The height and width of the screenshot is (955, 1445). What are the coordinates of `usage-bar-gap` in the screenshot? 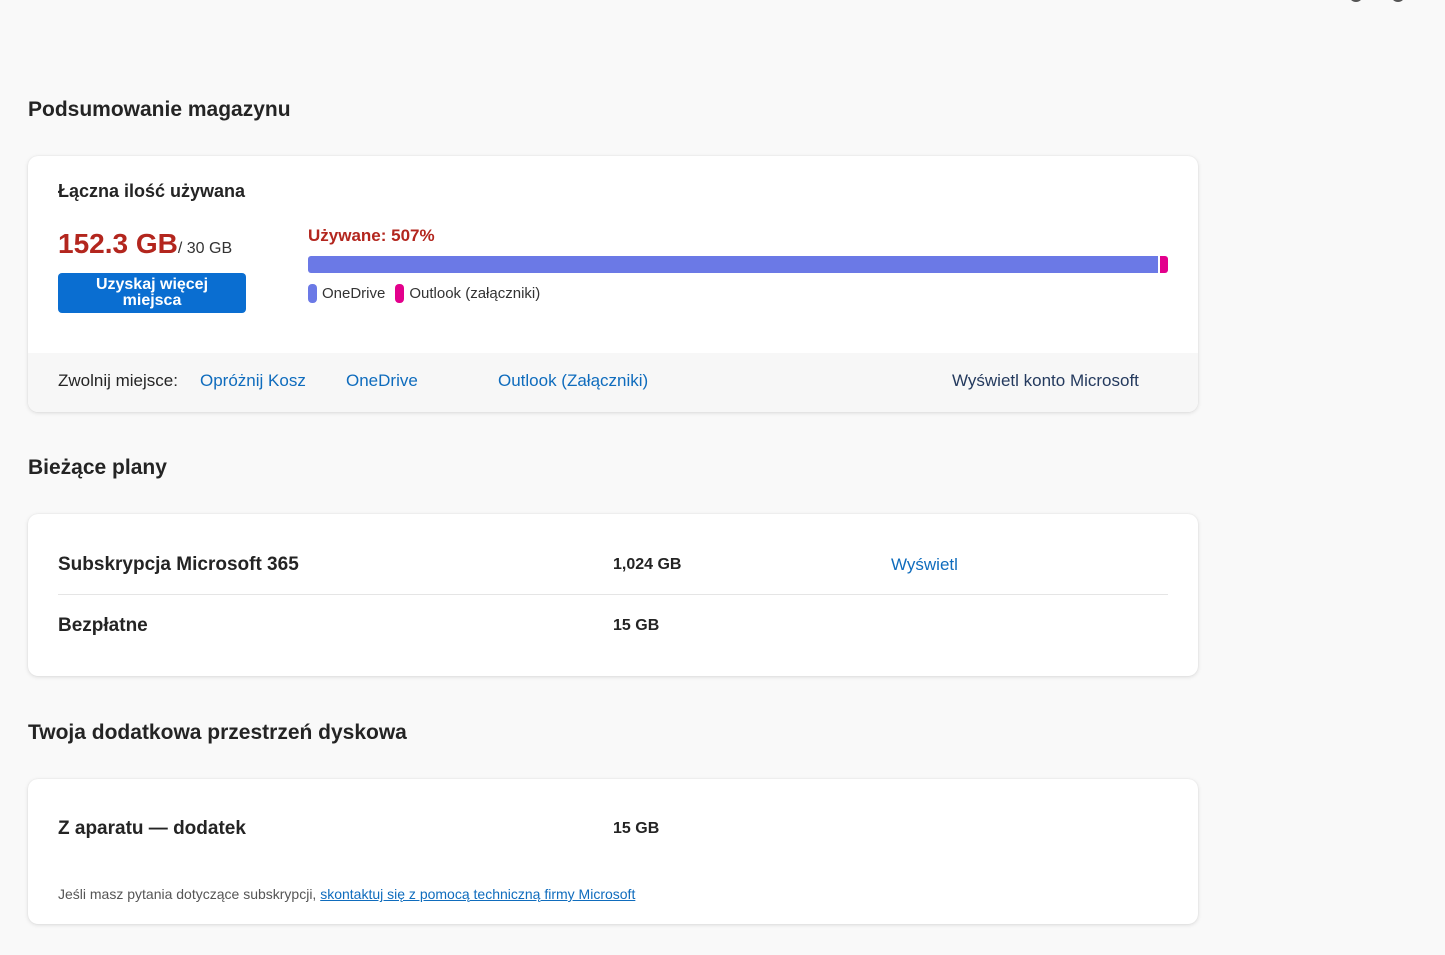 It's located at (1158, 264).